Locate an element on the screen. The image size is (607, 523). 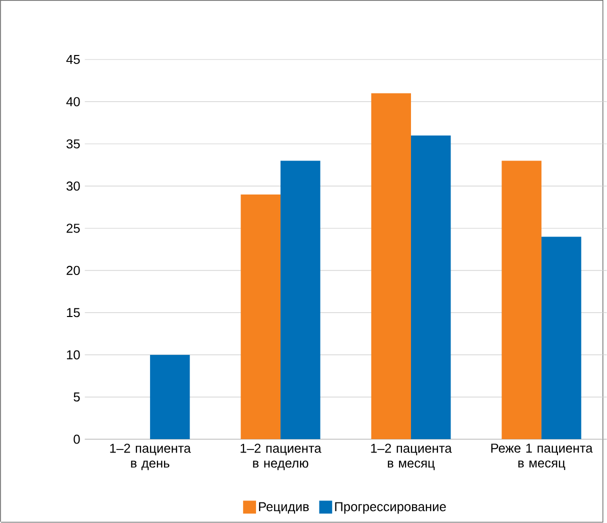
x-tick-label: 1–2 пациента в месяц is located at coordinates (411, 457).